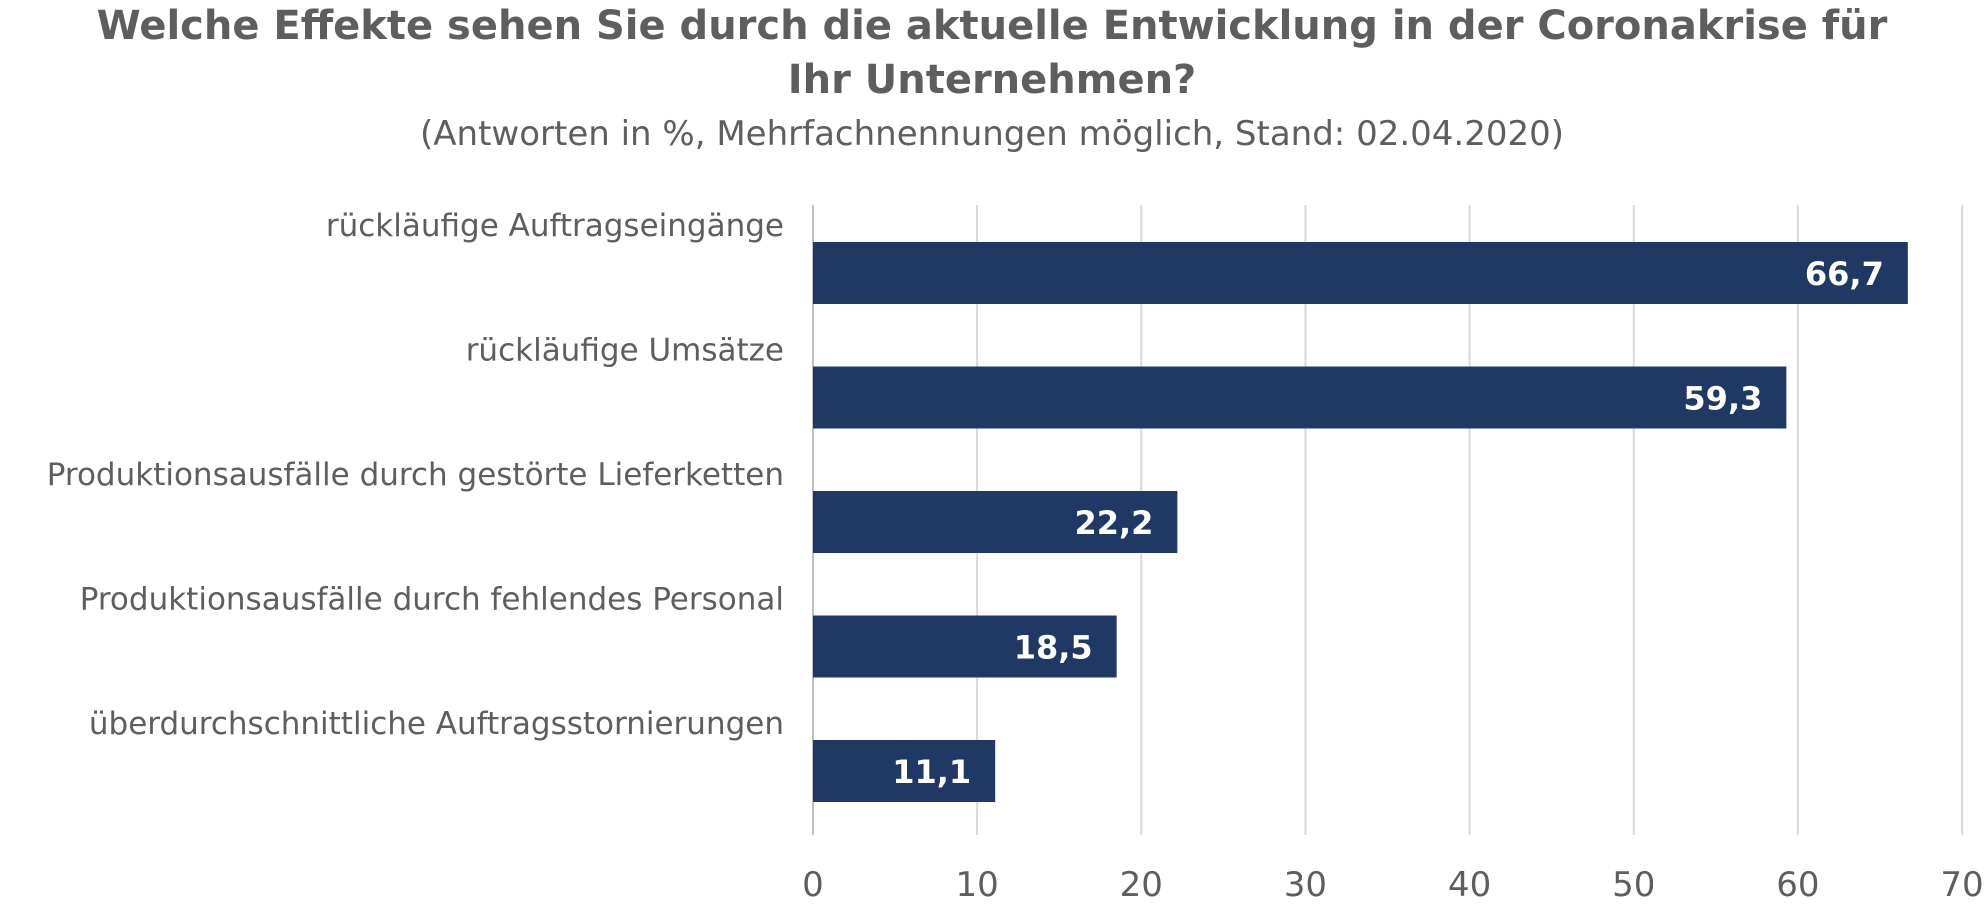  What do you see at coordinates (813, 884) in the screenshot?
I see `x-tick-label-0: 0` at bounding box center [813, 884].